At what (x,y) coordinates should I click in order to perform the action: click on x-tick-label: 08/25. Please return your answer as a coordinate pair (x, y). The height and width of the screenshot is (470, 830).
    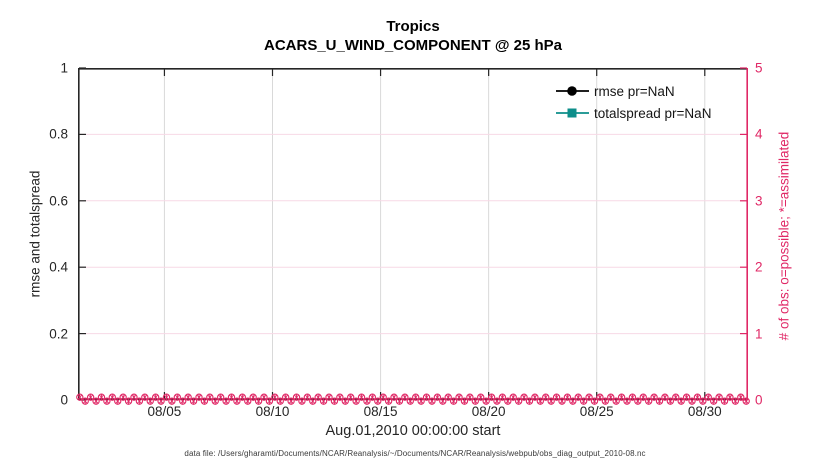
    Looking at the image, I should click on (596, 411).